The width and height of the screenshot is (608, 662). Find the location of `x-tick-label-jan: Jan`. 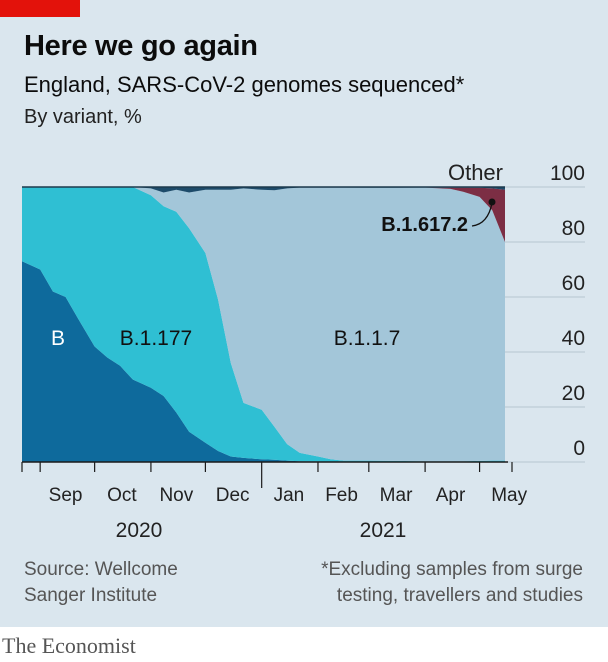

x-tick-label-jan: Jan is located at coordinates (289, 495).